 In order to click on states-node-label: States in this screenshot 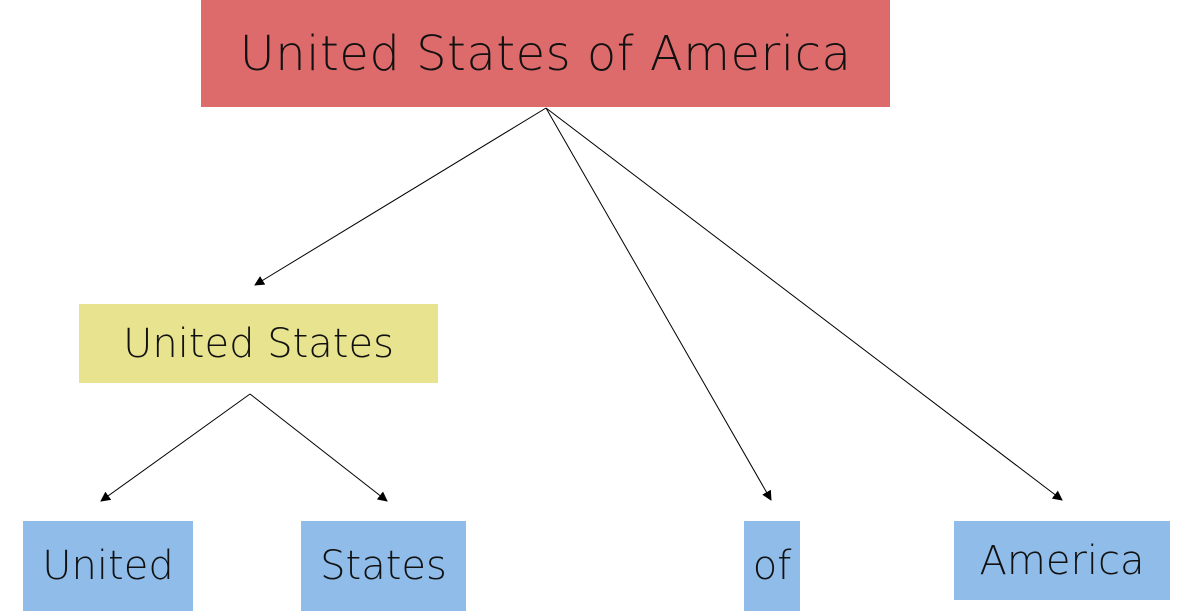, I will do `click(383, 566)`.